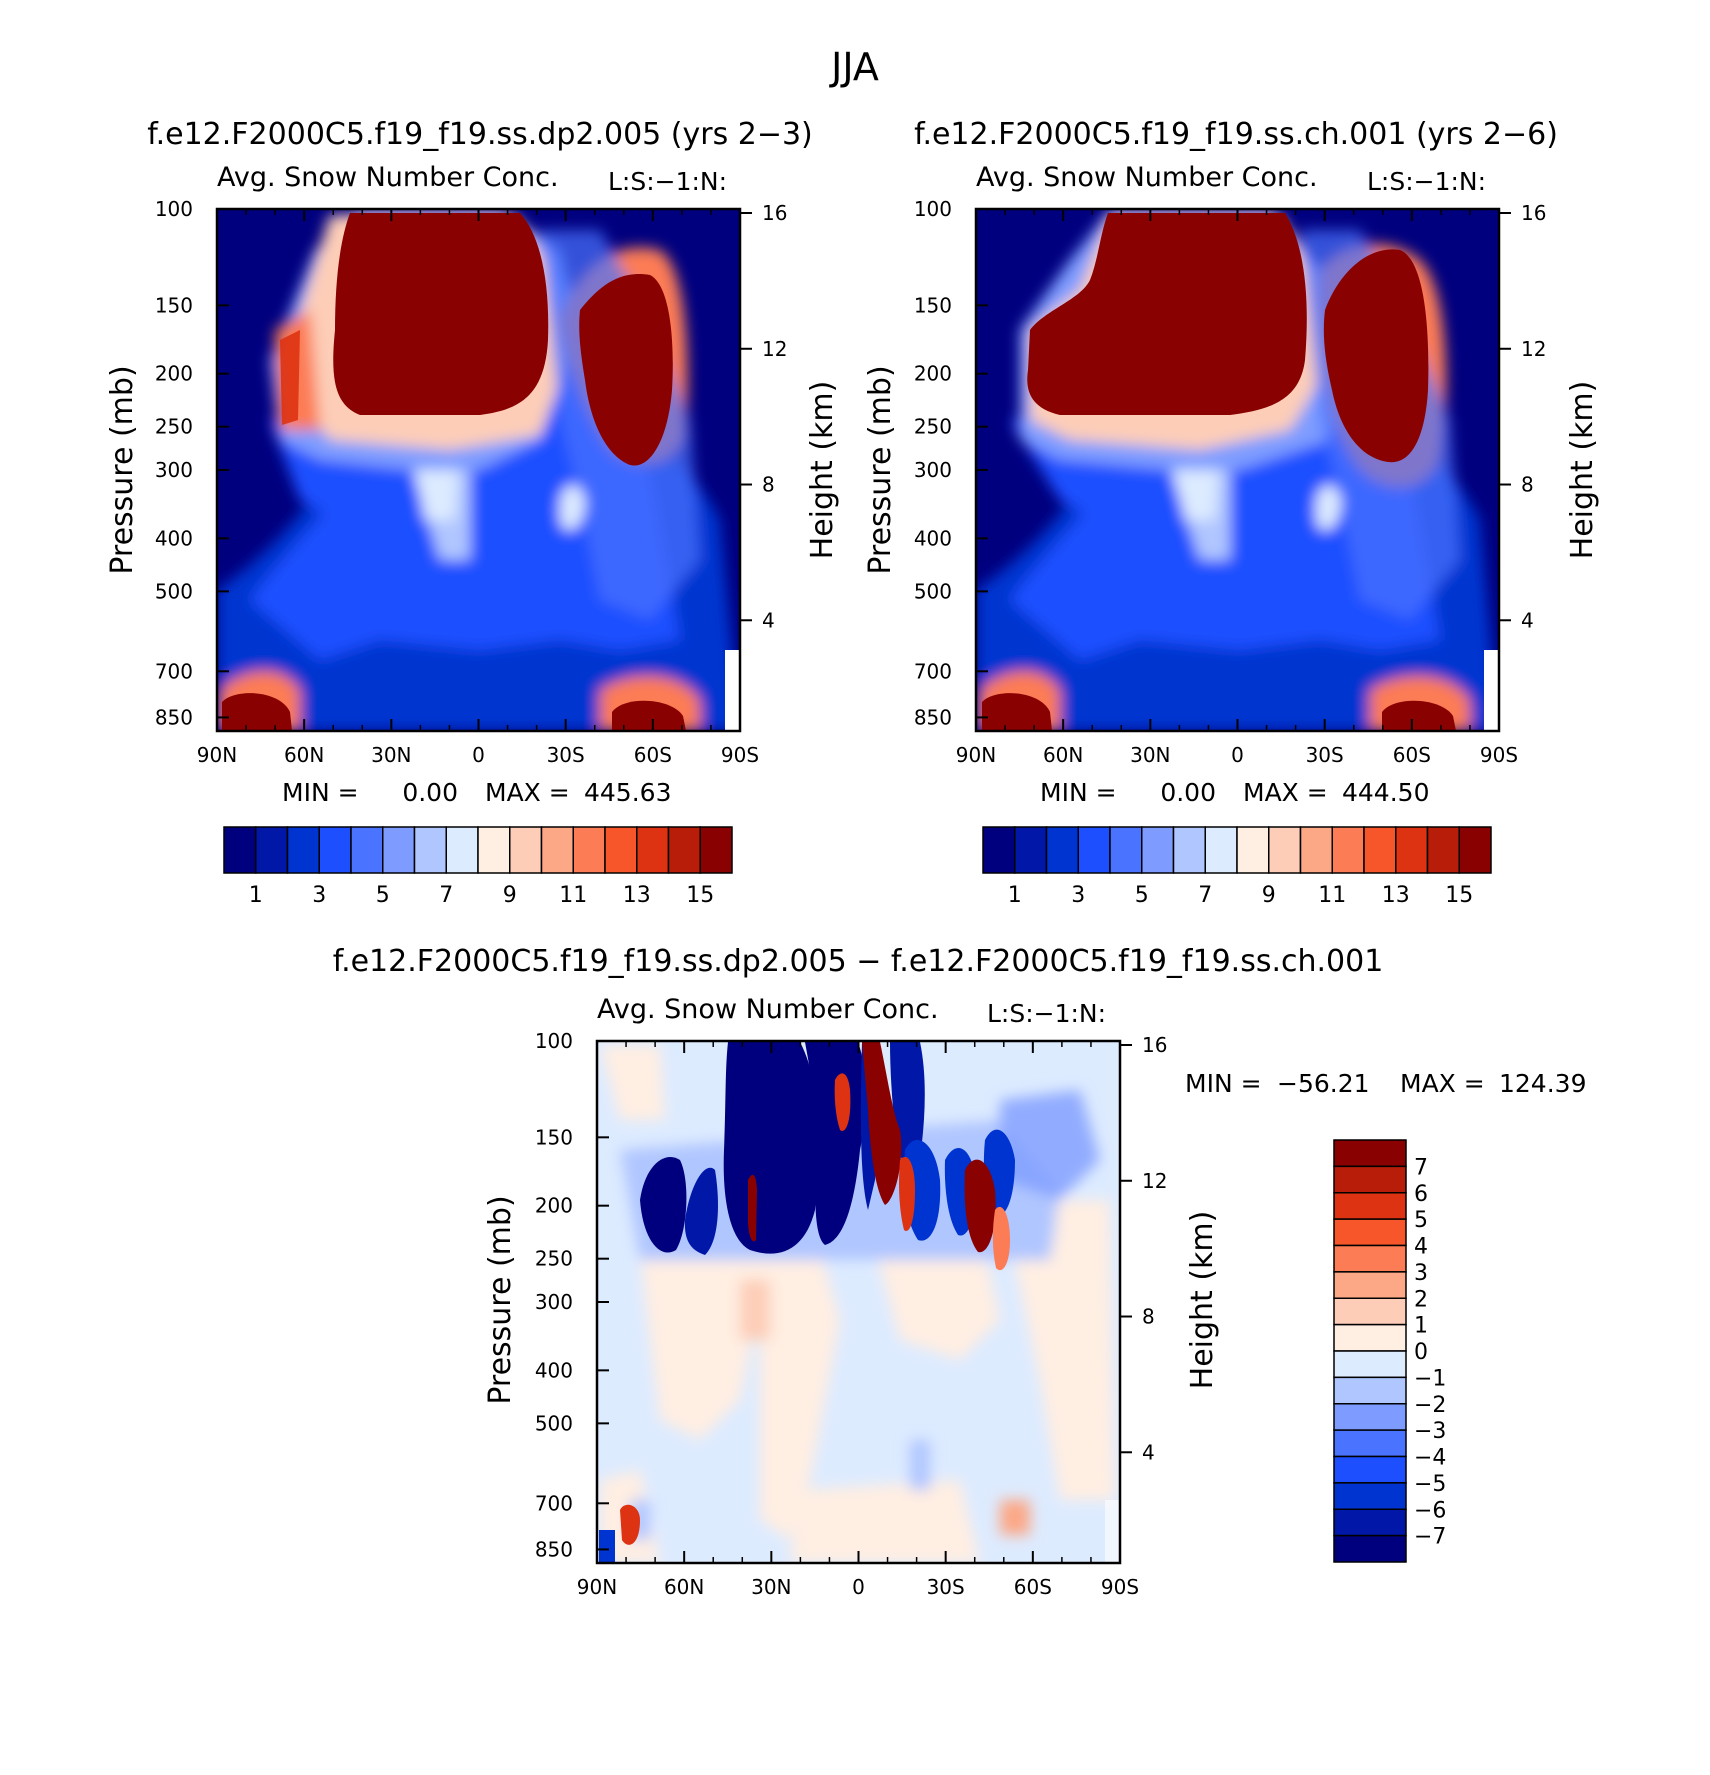  I want to click on panel-b-max-label: MAX =, so click(1285, 792).